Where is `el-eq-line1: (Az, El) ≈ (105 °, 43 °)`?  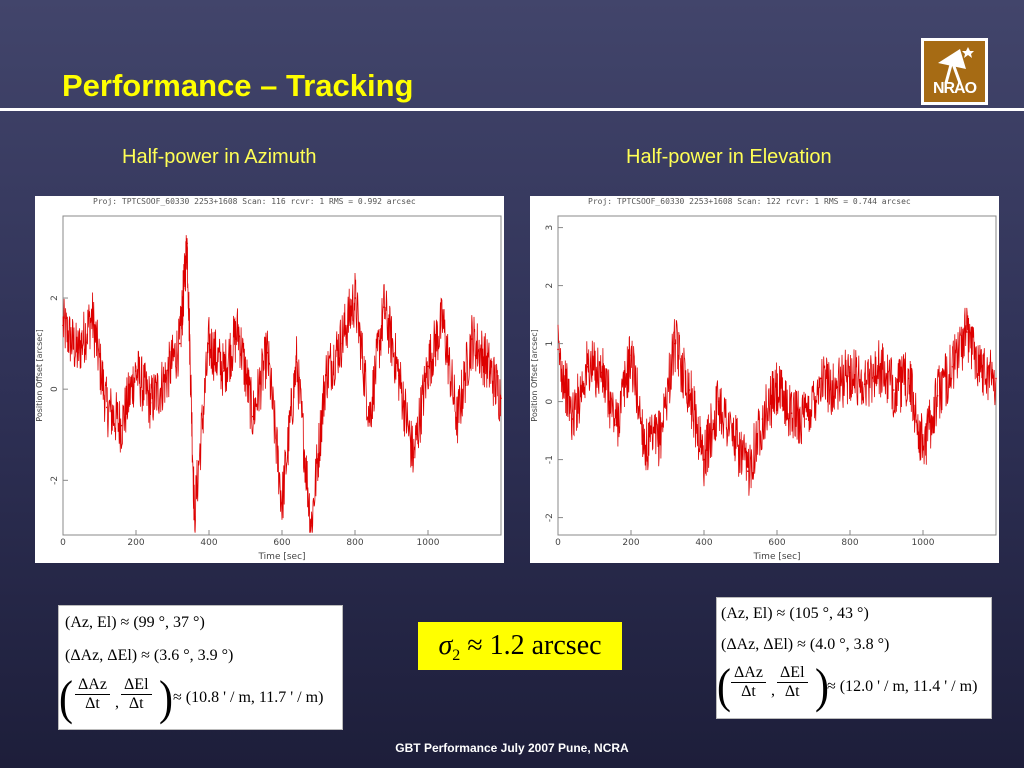
el-eq-line1: (Az, El) ≈ (105 °, 43 °) is located at coordinates (795, 613).